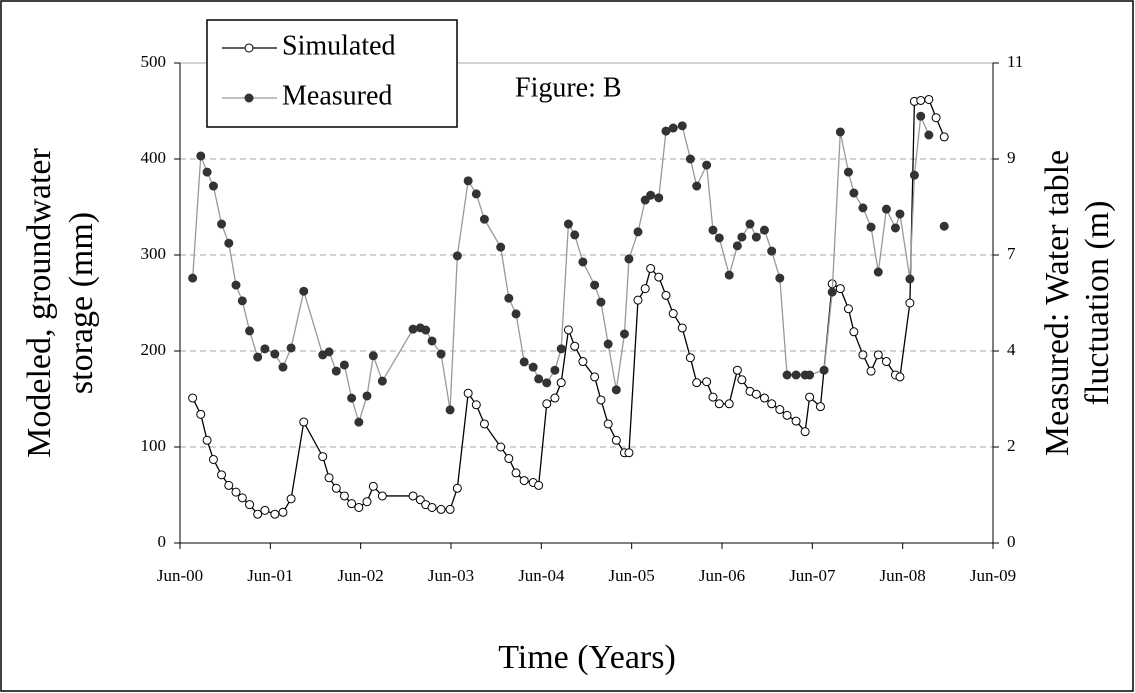  What do you see at coordinates (1011, 541) in the screenshot?
I see `y2-tick-label: 0` at bounding box center [1011, 541].